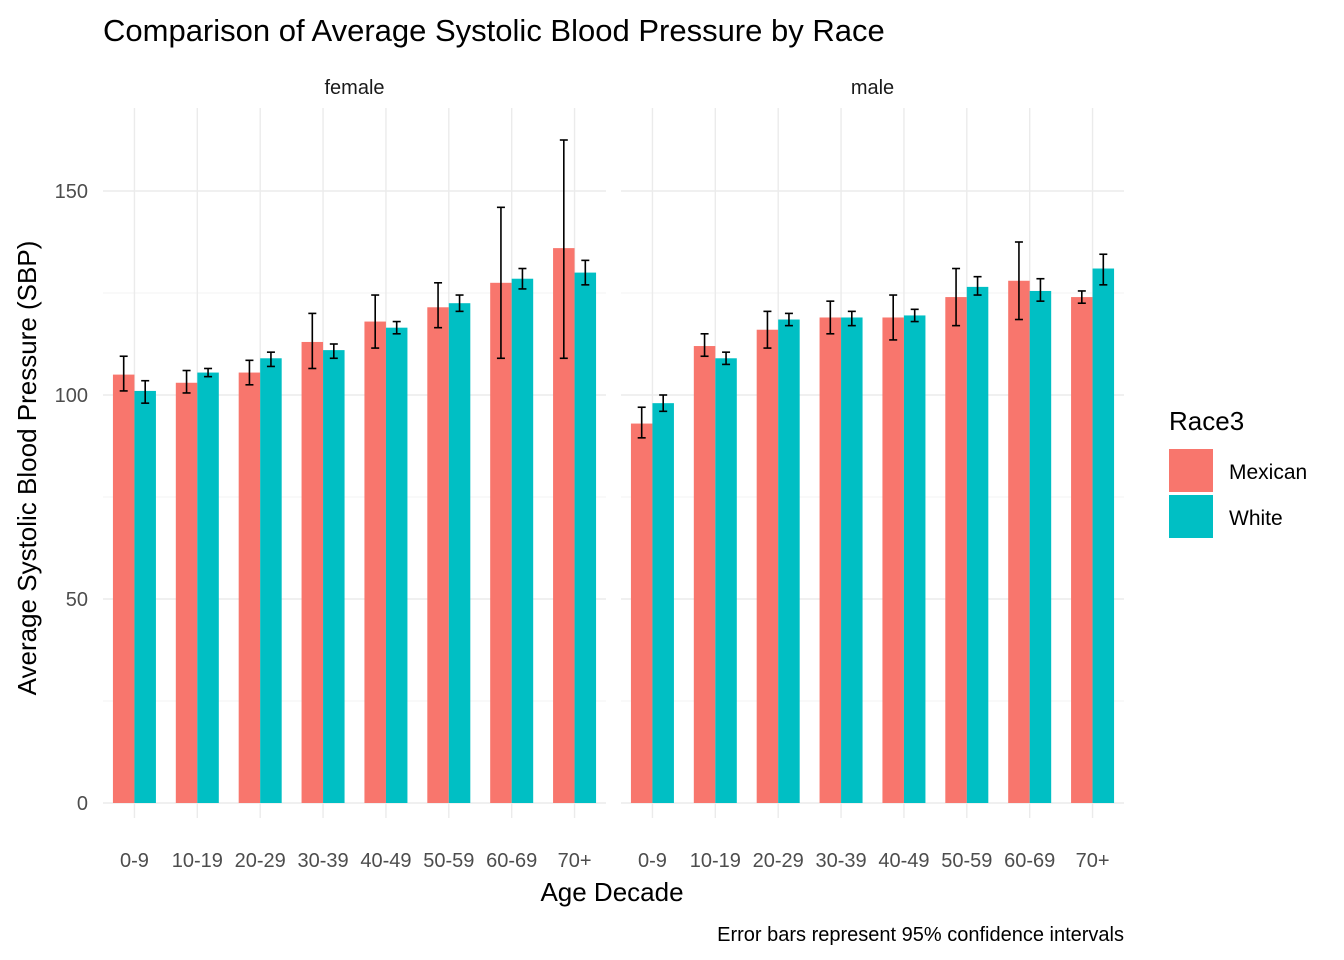 This screenshot has height=960, width=1344. I want to click on facet-strip-label: female, so click(354, 88).